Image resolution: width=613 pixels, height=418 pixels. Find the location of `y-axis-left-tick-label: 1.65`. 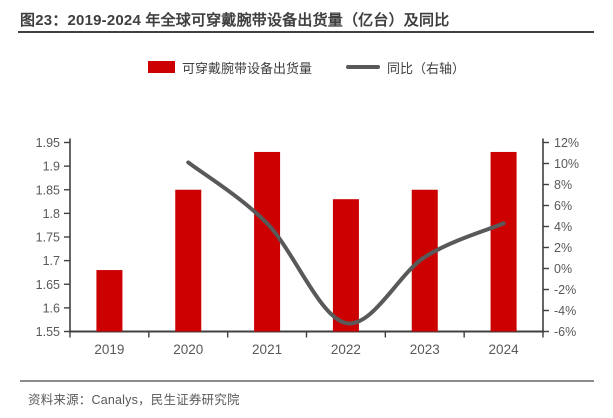

y-axis-left-tick-label: 1.65 is located at coordinates (48, 285).